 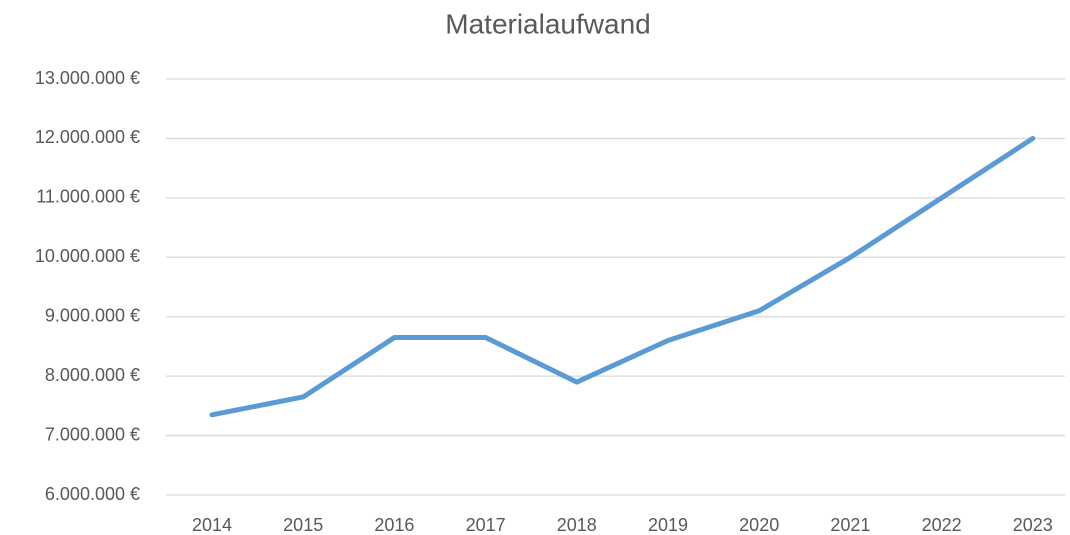 I want to click on chart-title: Materialaufwand, so click(x=547, y=23).